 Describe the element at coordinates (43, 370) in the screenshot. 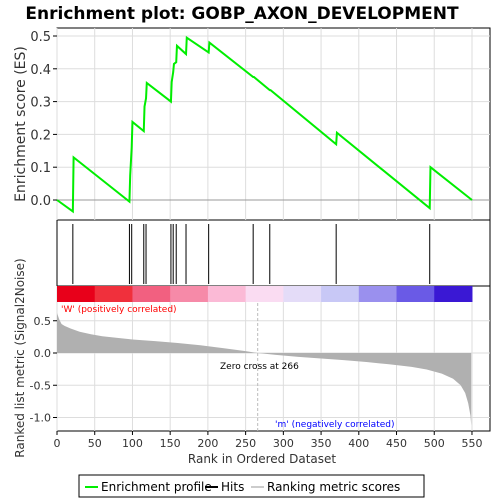

I see `metric-y-axis-ticks: -1.0 -0.5 0.0 0.5` at that location.